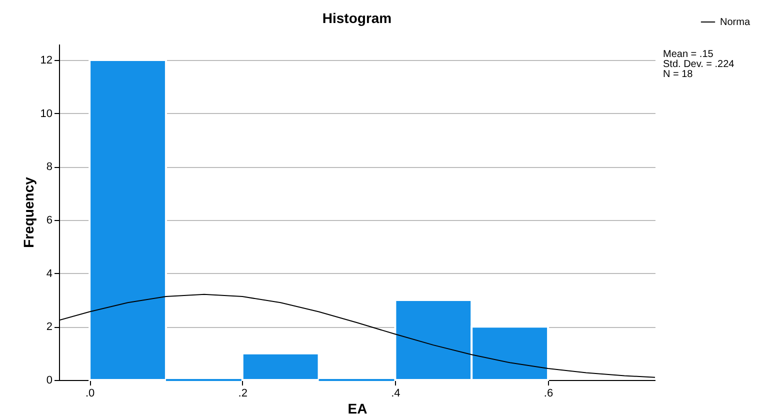 This screenshot has width=767, height=414. I want to click on text: Std. Dev. = .224, so click(698, 64).